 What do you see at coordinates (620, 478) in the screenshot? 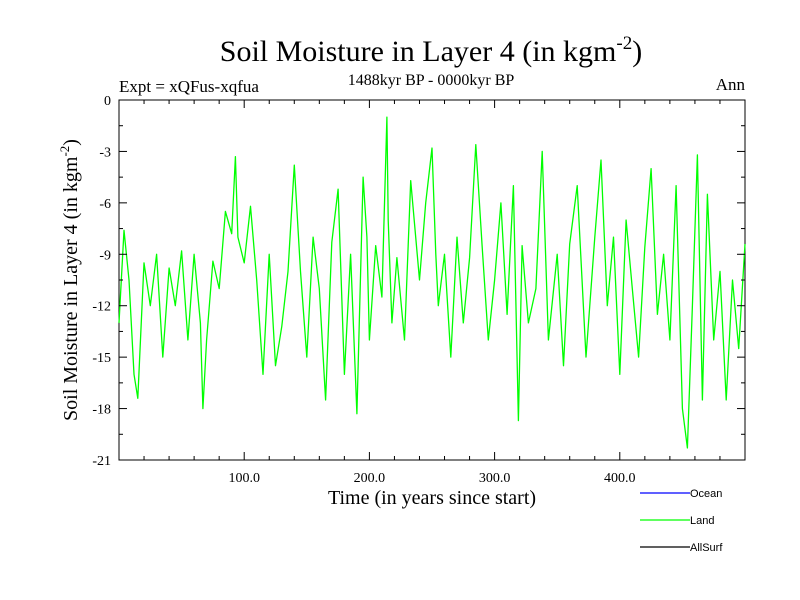
I see `x-tick-label: 400.0` at bounding box center [620, 478].